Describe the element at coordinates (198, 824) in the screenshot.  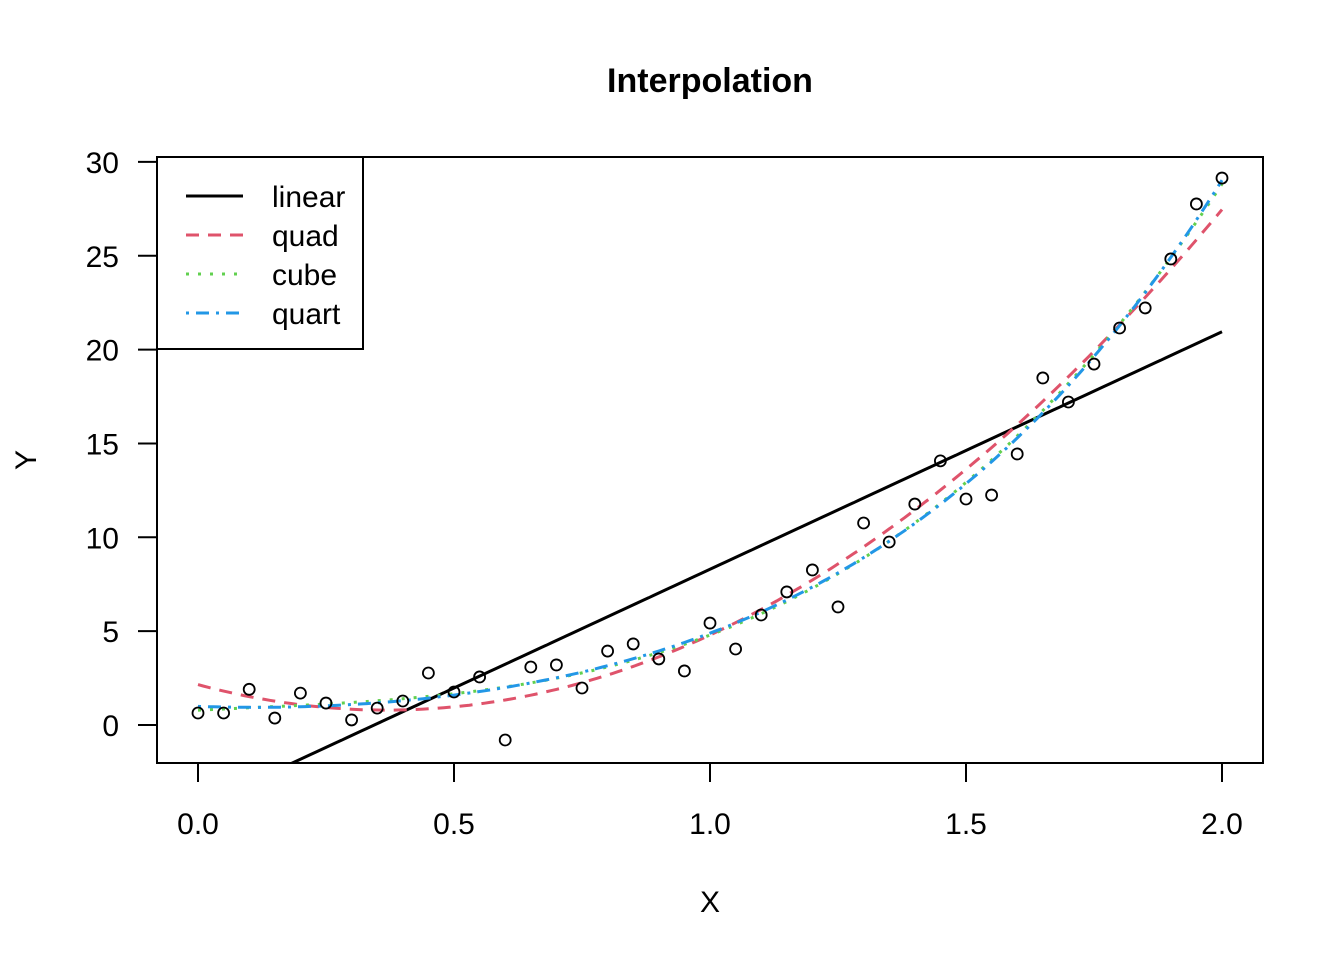
I see `x-tick-label: 0.0` at that location.